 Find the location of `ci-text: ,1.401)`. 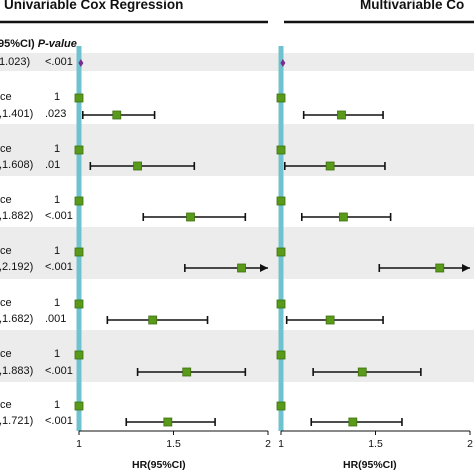

ci-text: ,1.401) is located at coordinates (17, 114).